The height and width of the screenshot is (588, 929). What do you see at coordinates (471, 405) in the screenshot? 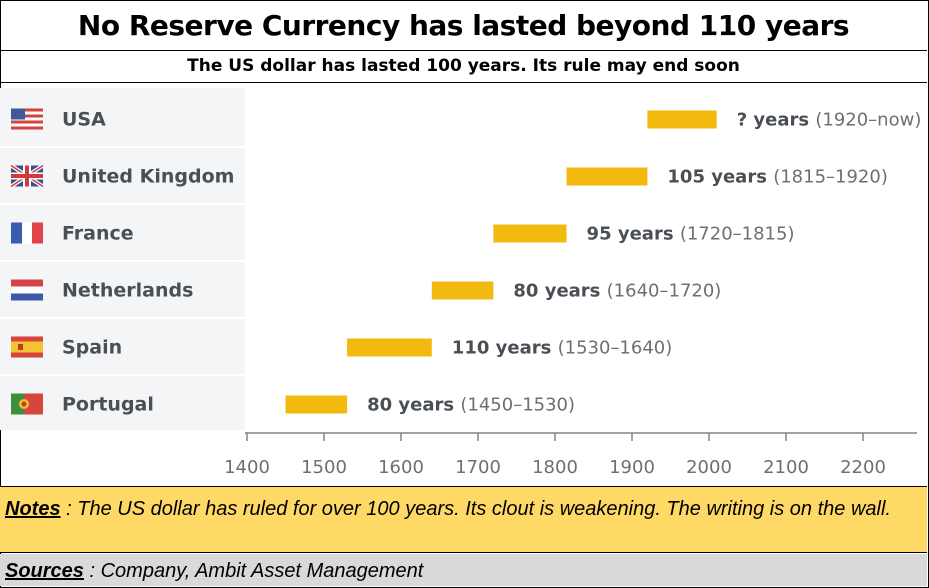
I see `bar-data-label: 80 years (1450–1530)` at bounding box center [471, 405].